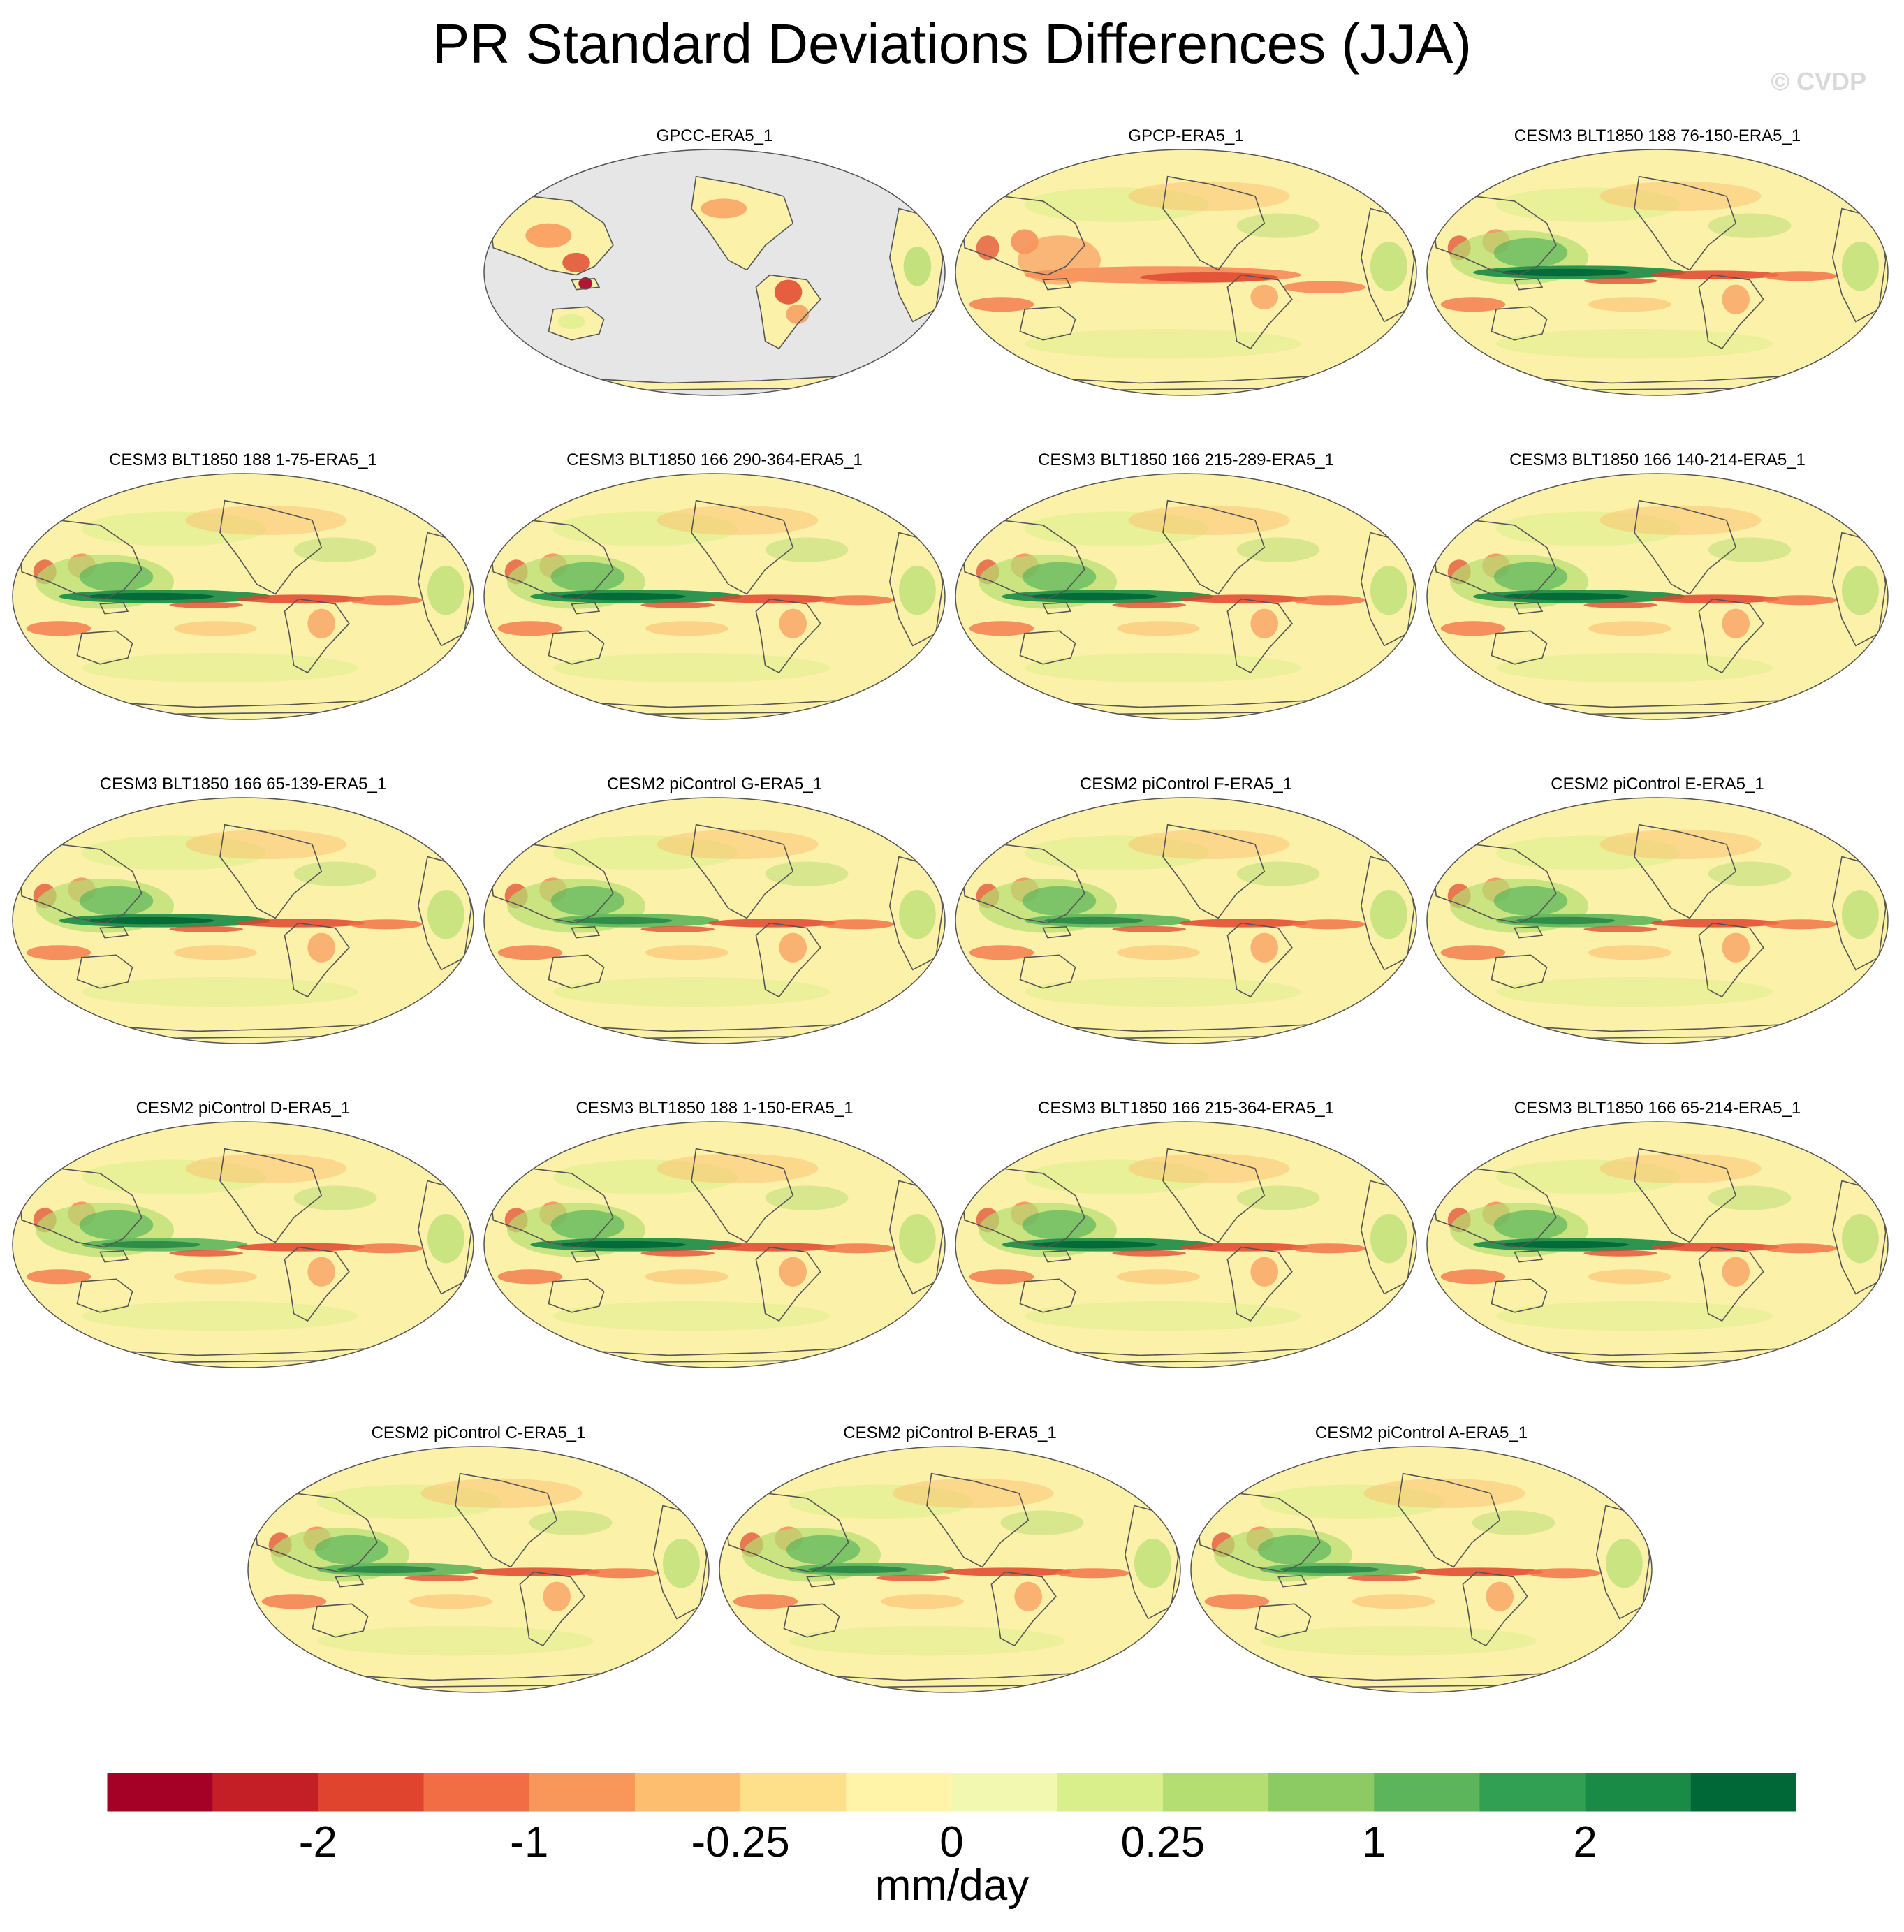 The image size is (1904, 1932). I want to click on figure-title: PR Standard Deviations Differences (JJA), so click(952, 44).